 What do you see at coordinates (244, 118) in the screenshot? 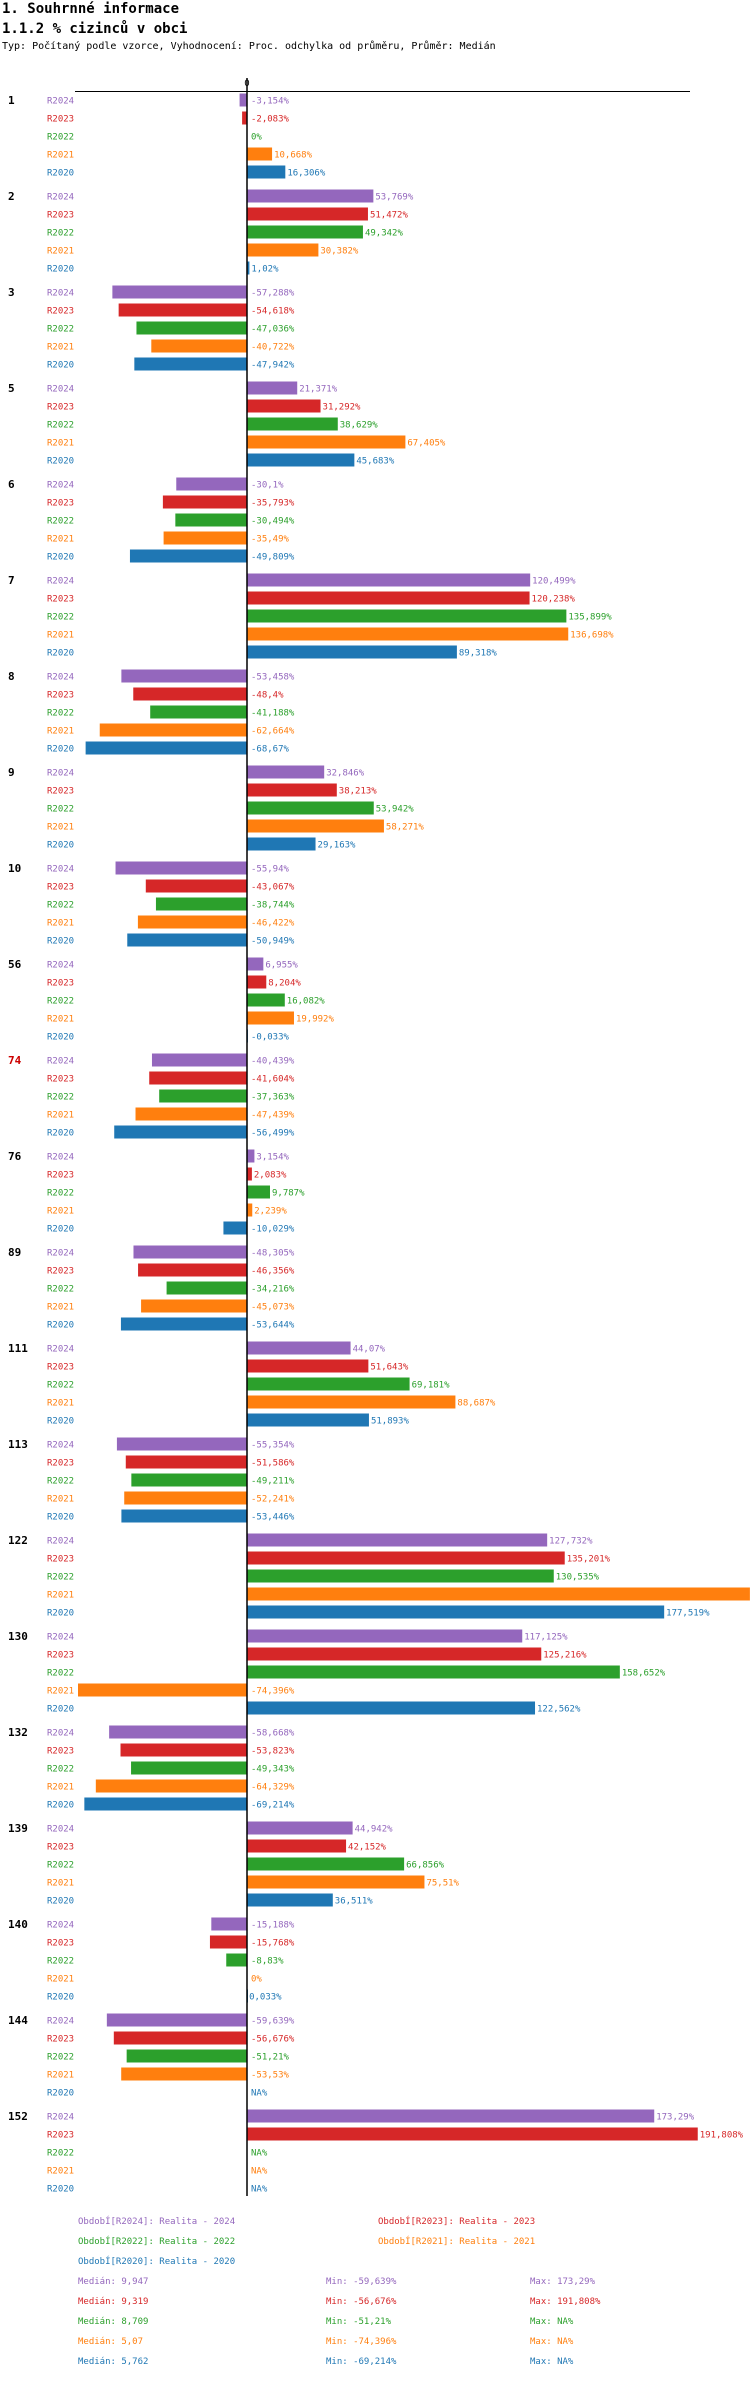
I see `bar-1-R2023` at bounding box center [244, 118].